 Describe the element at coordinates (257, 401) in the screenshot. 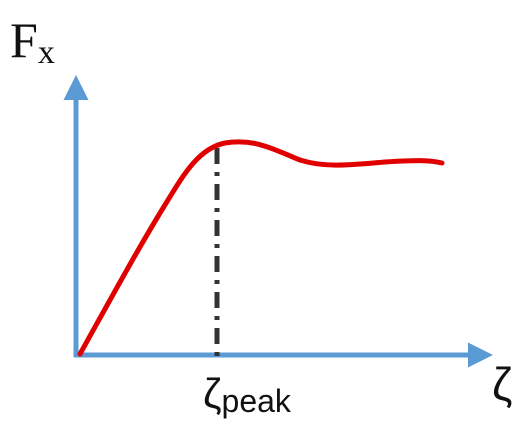

I see `peak-label-subscript: peak` at that location.